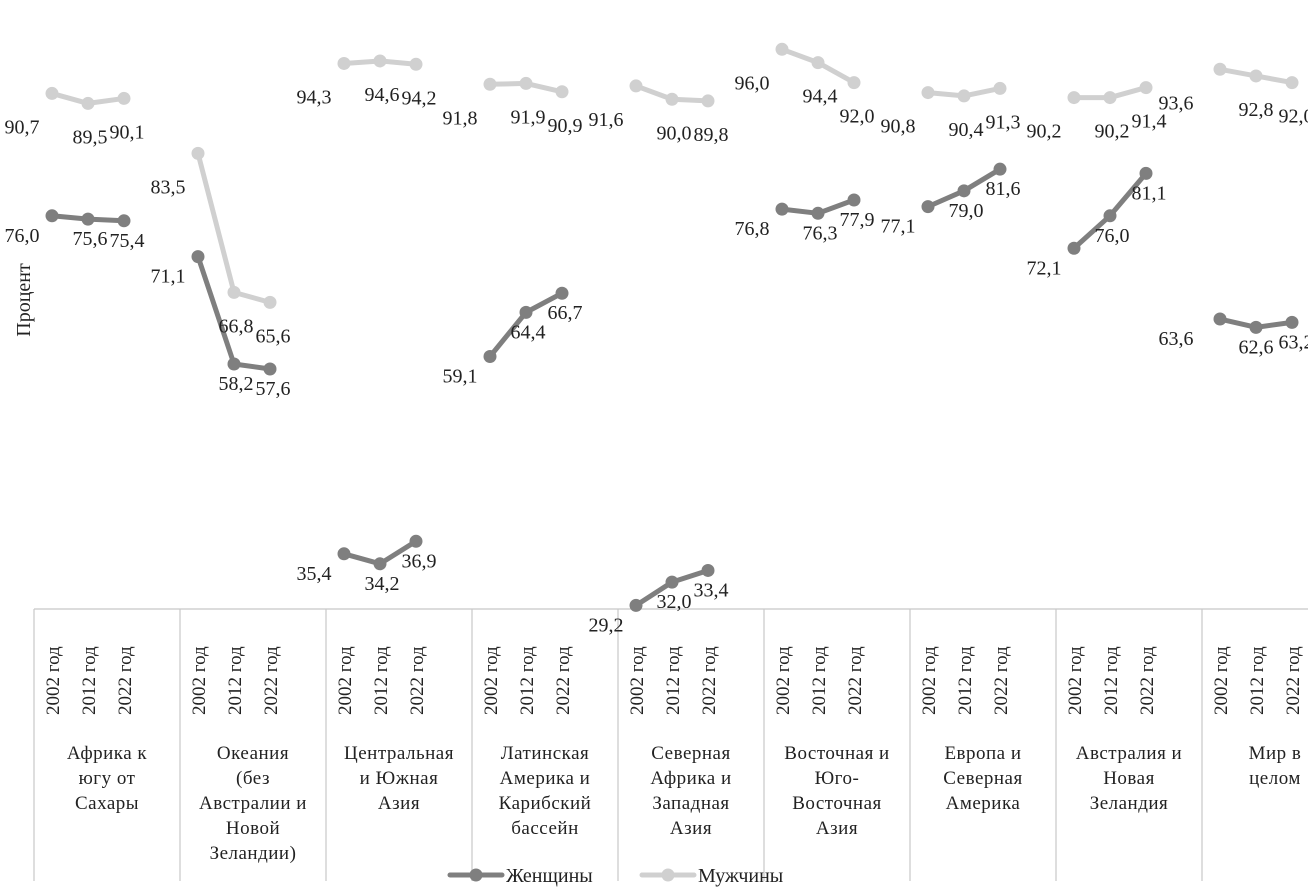 The height and width of the screenshot is (887, 1308). I want to click on category-label: Восточная, so click(837, 803).